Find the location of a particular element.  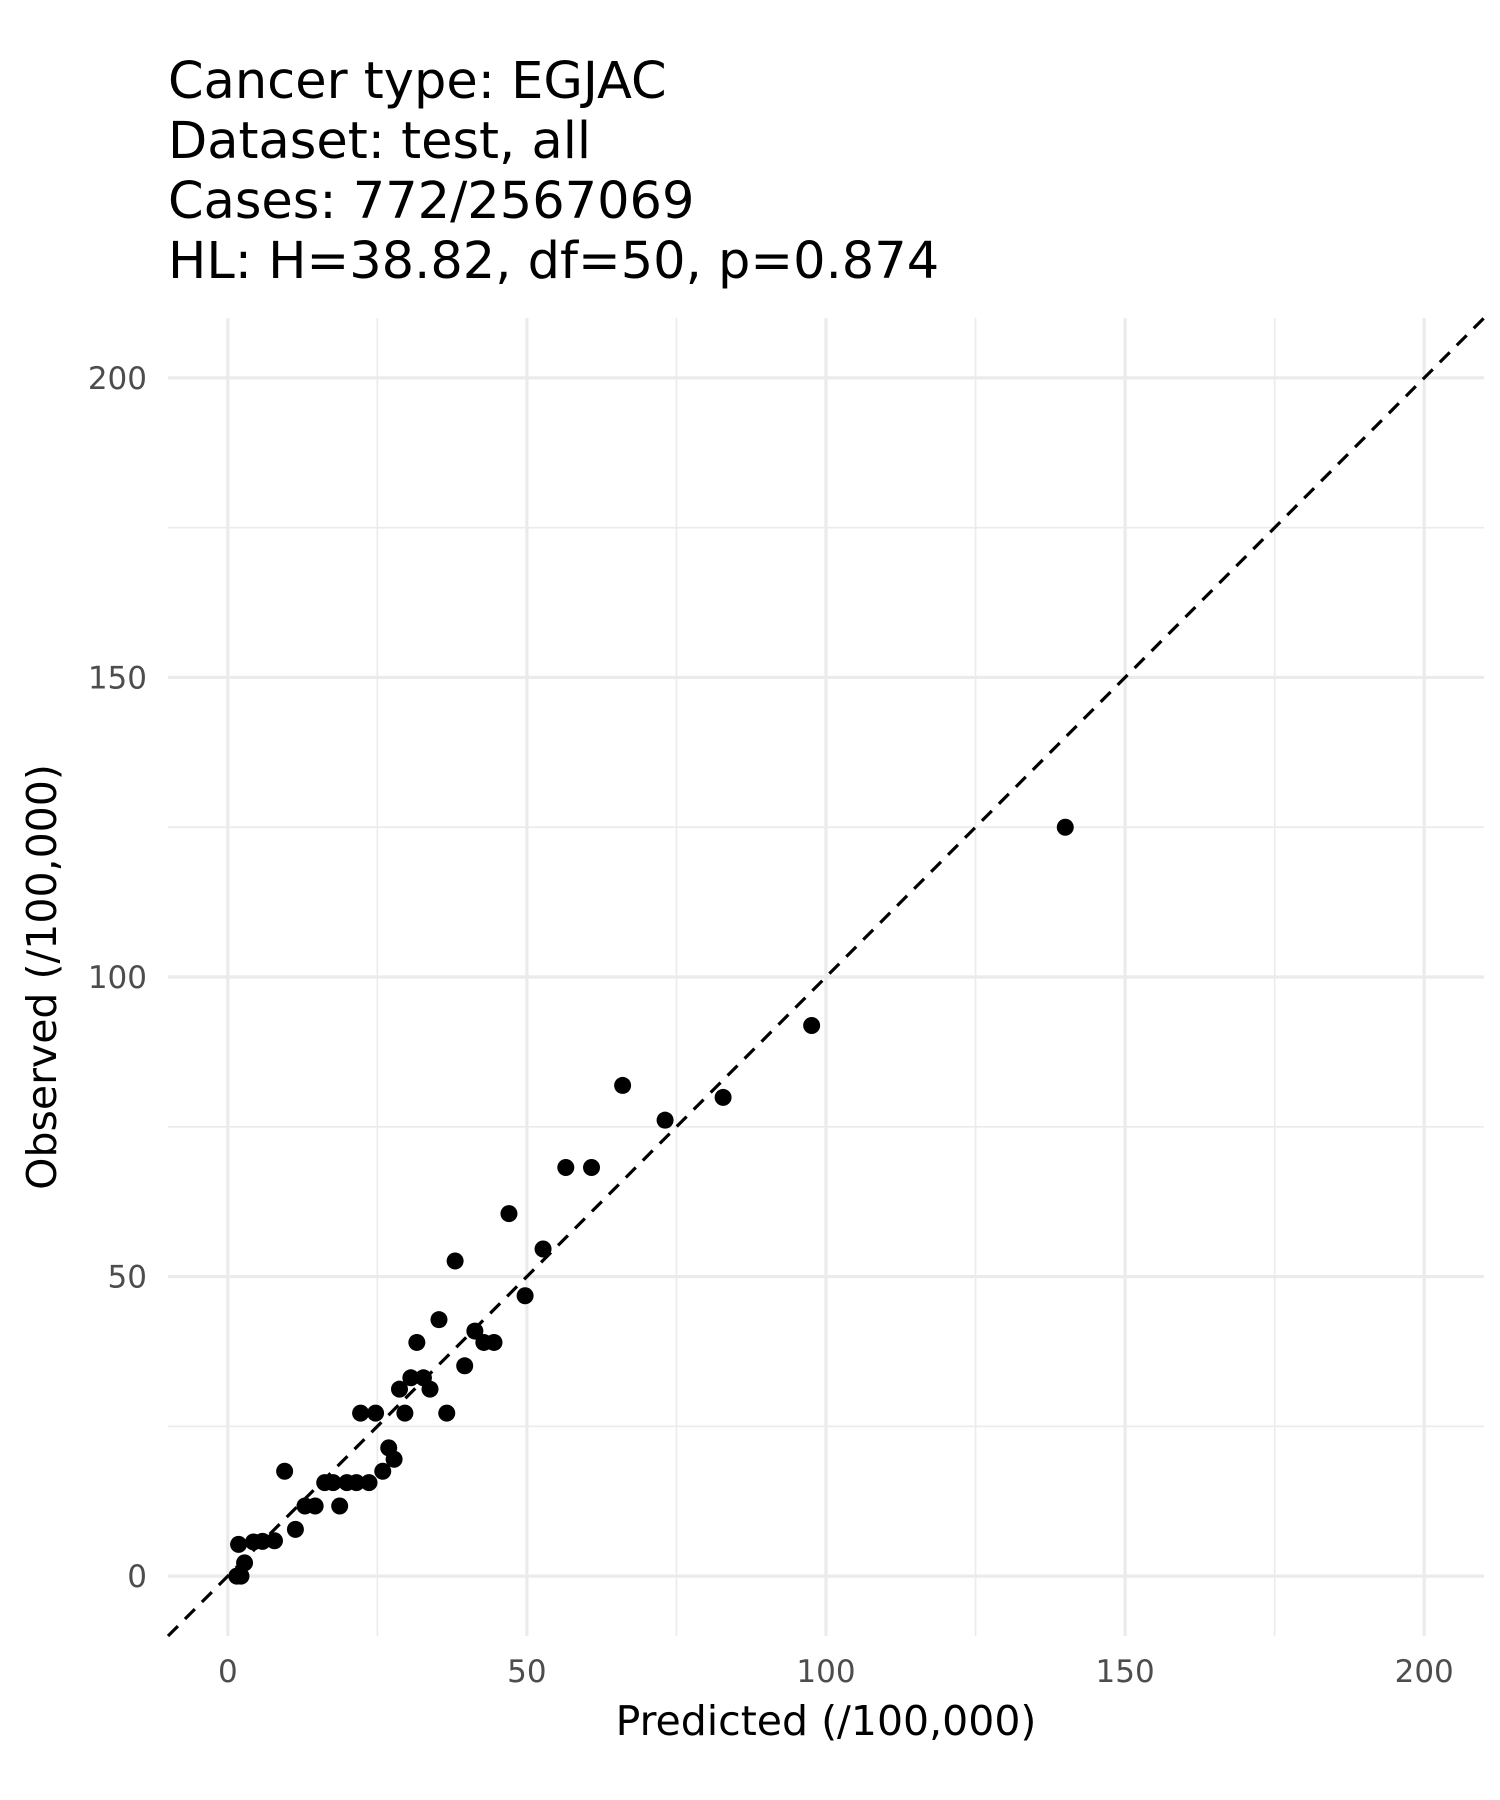

y-tick-label: 0 is located at coordinates (137, 1577).